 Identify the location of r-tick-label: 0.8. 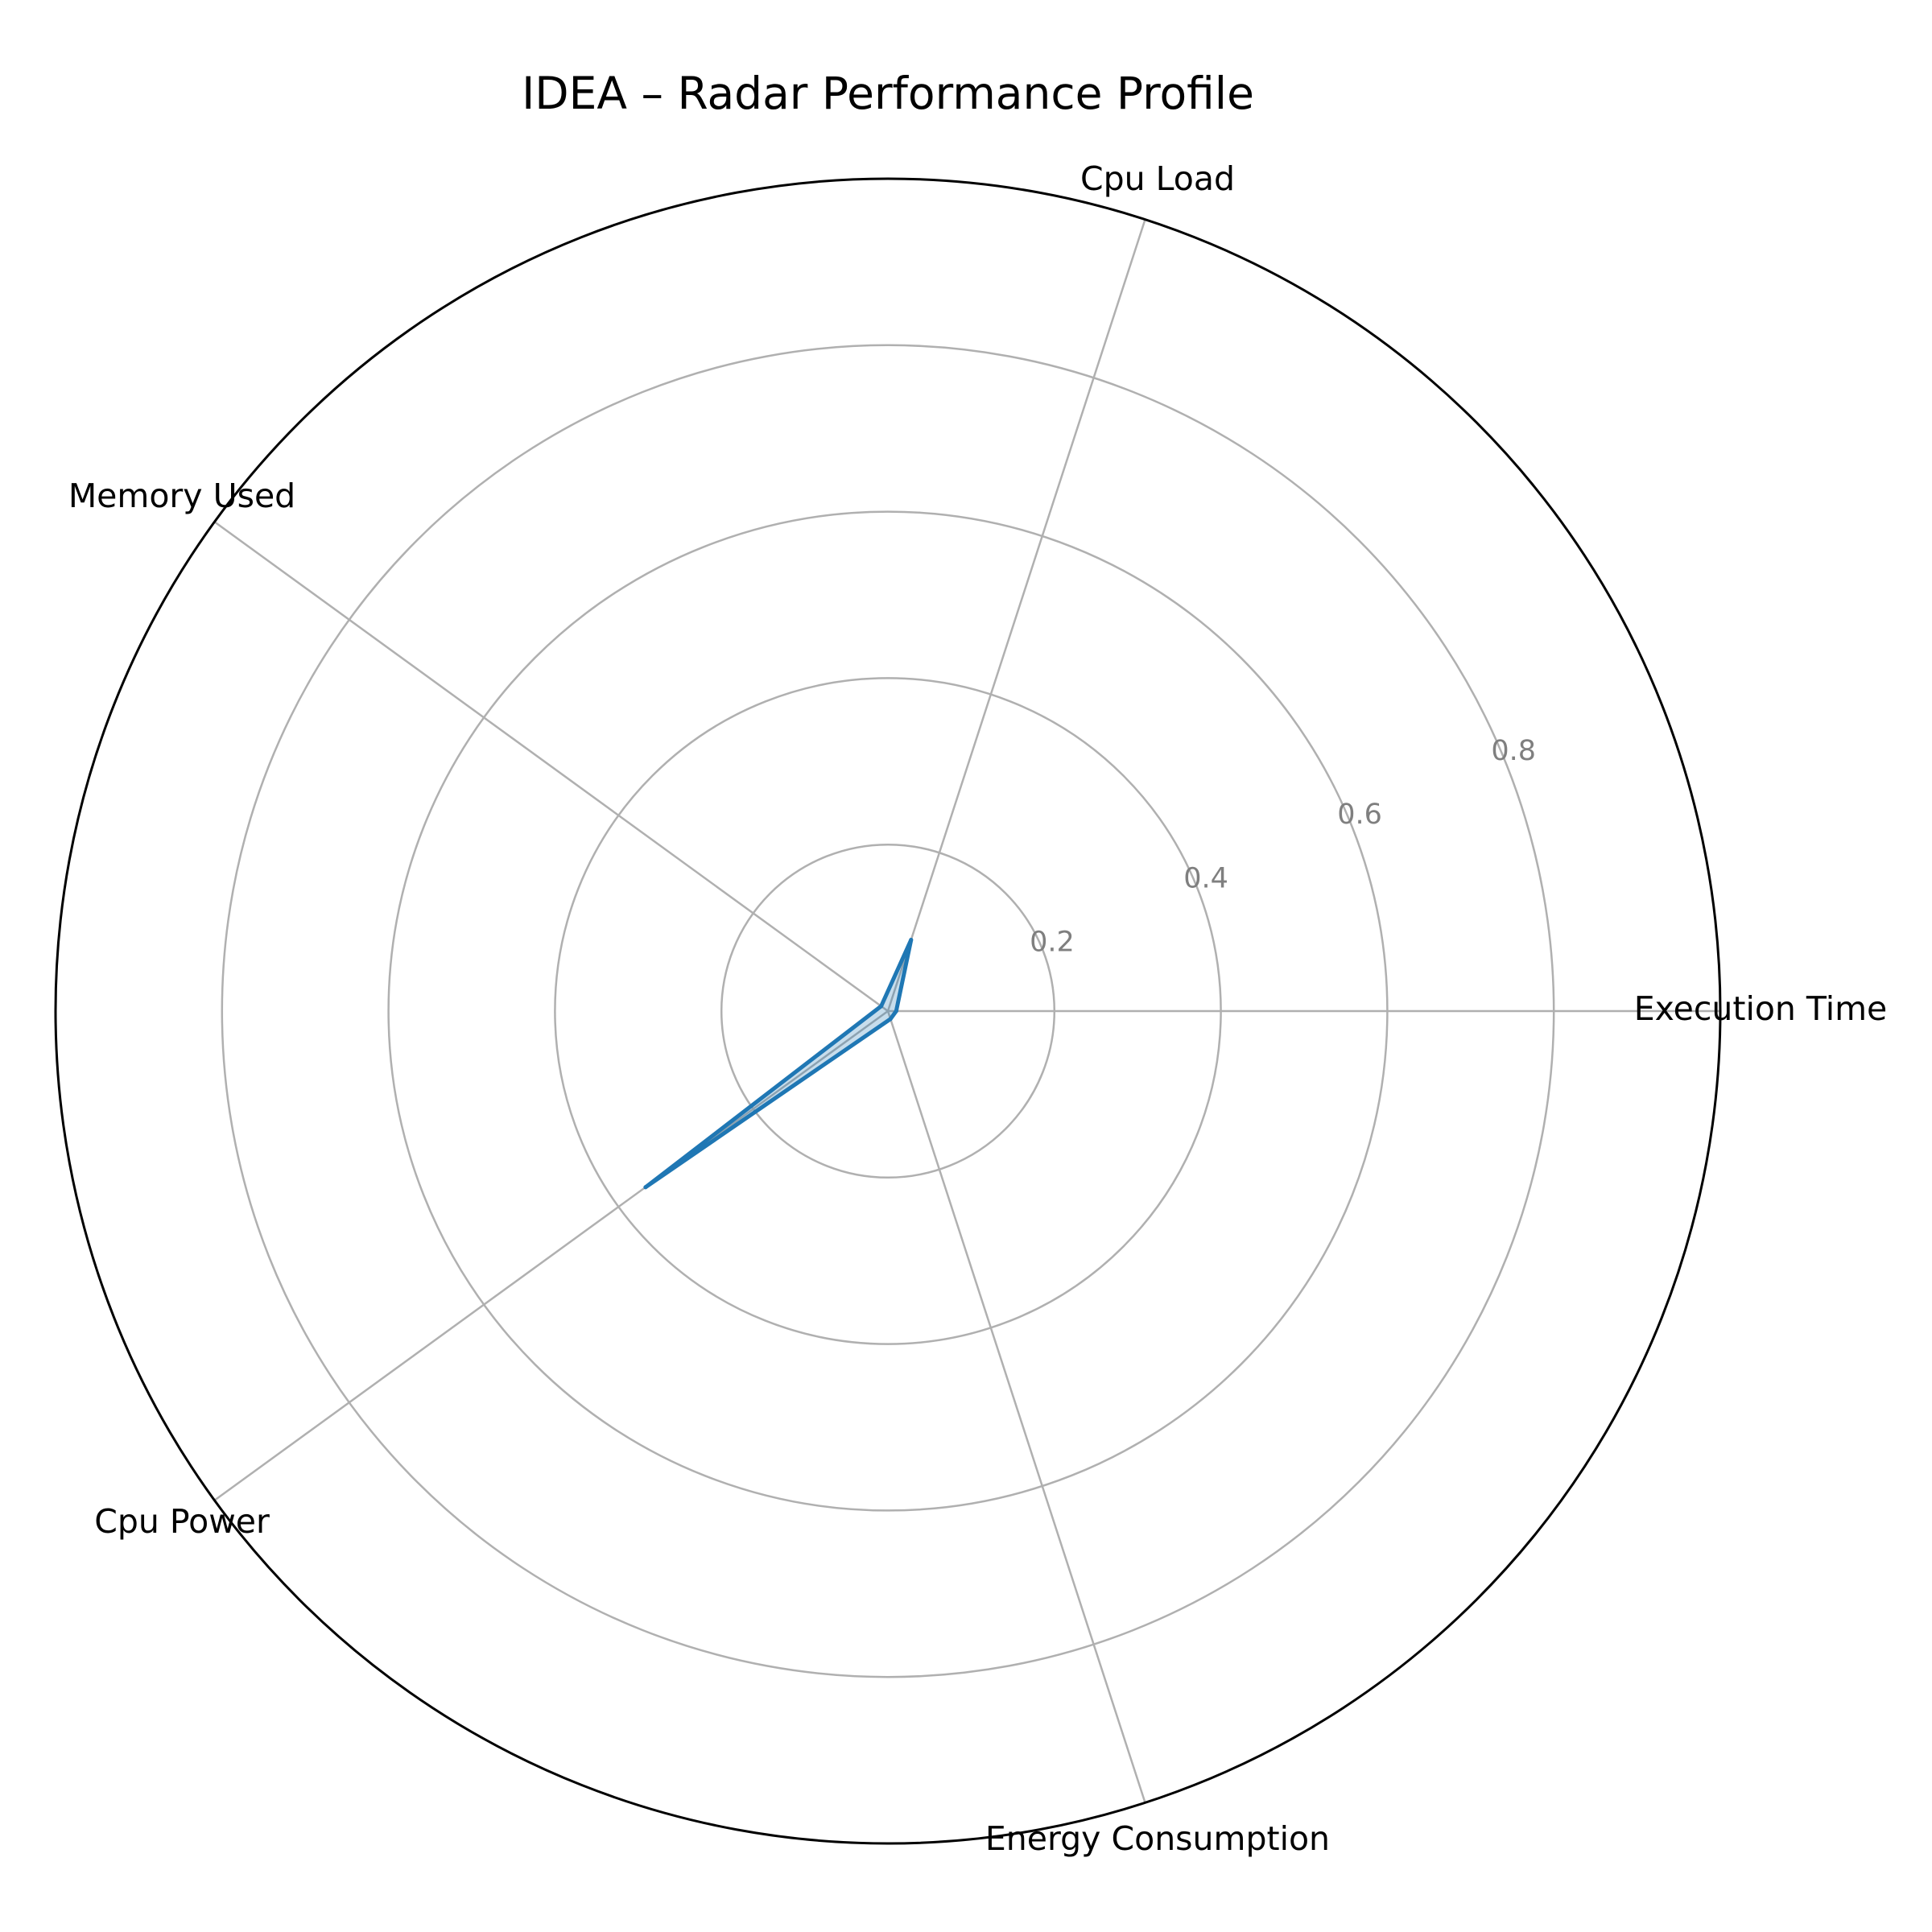
(1513, 751).